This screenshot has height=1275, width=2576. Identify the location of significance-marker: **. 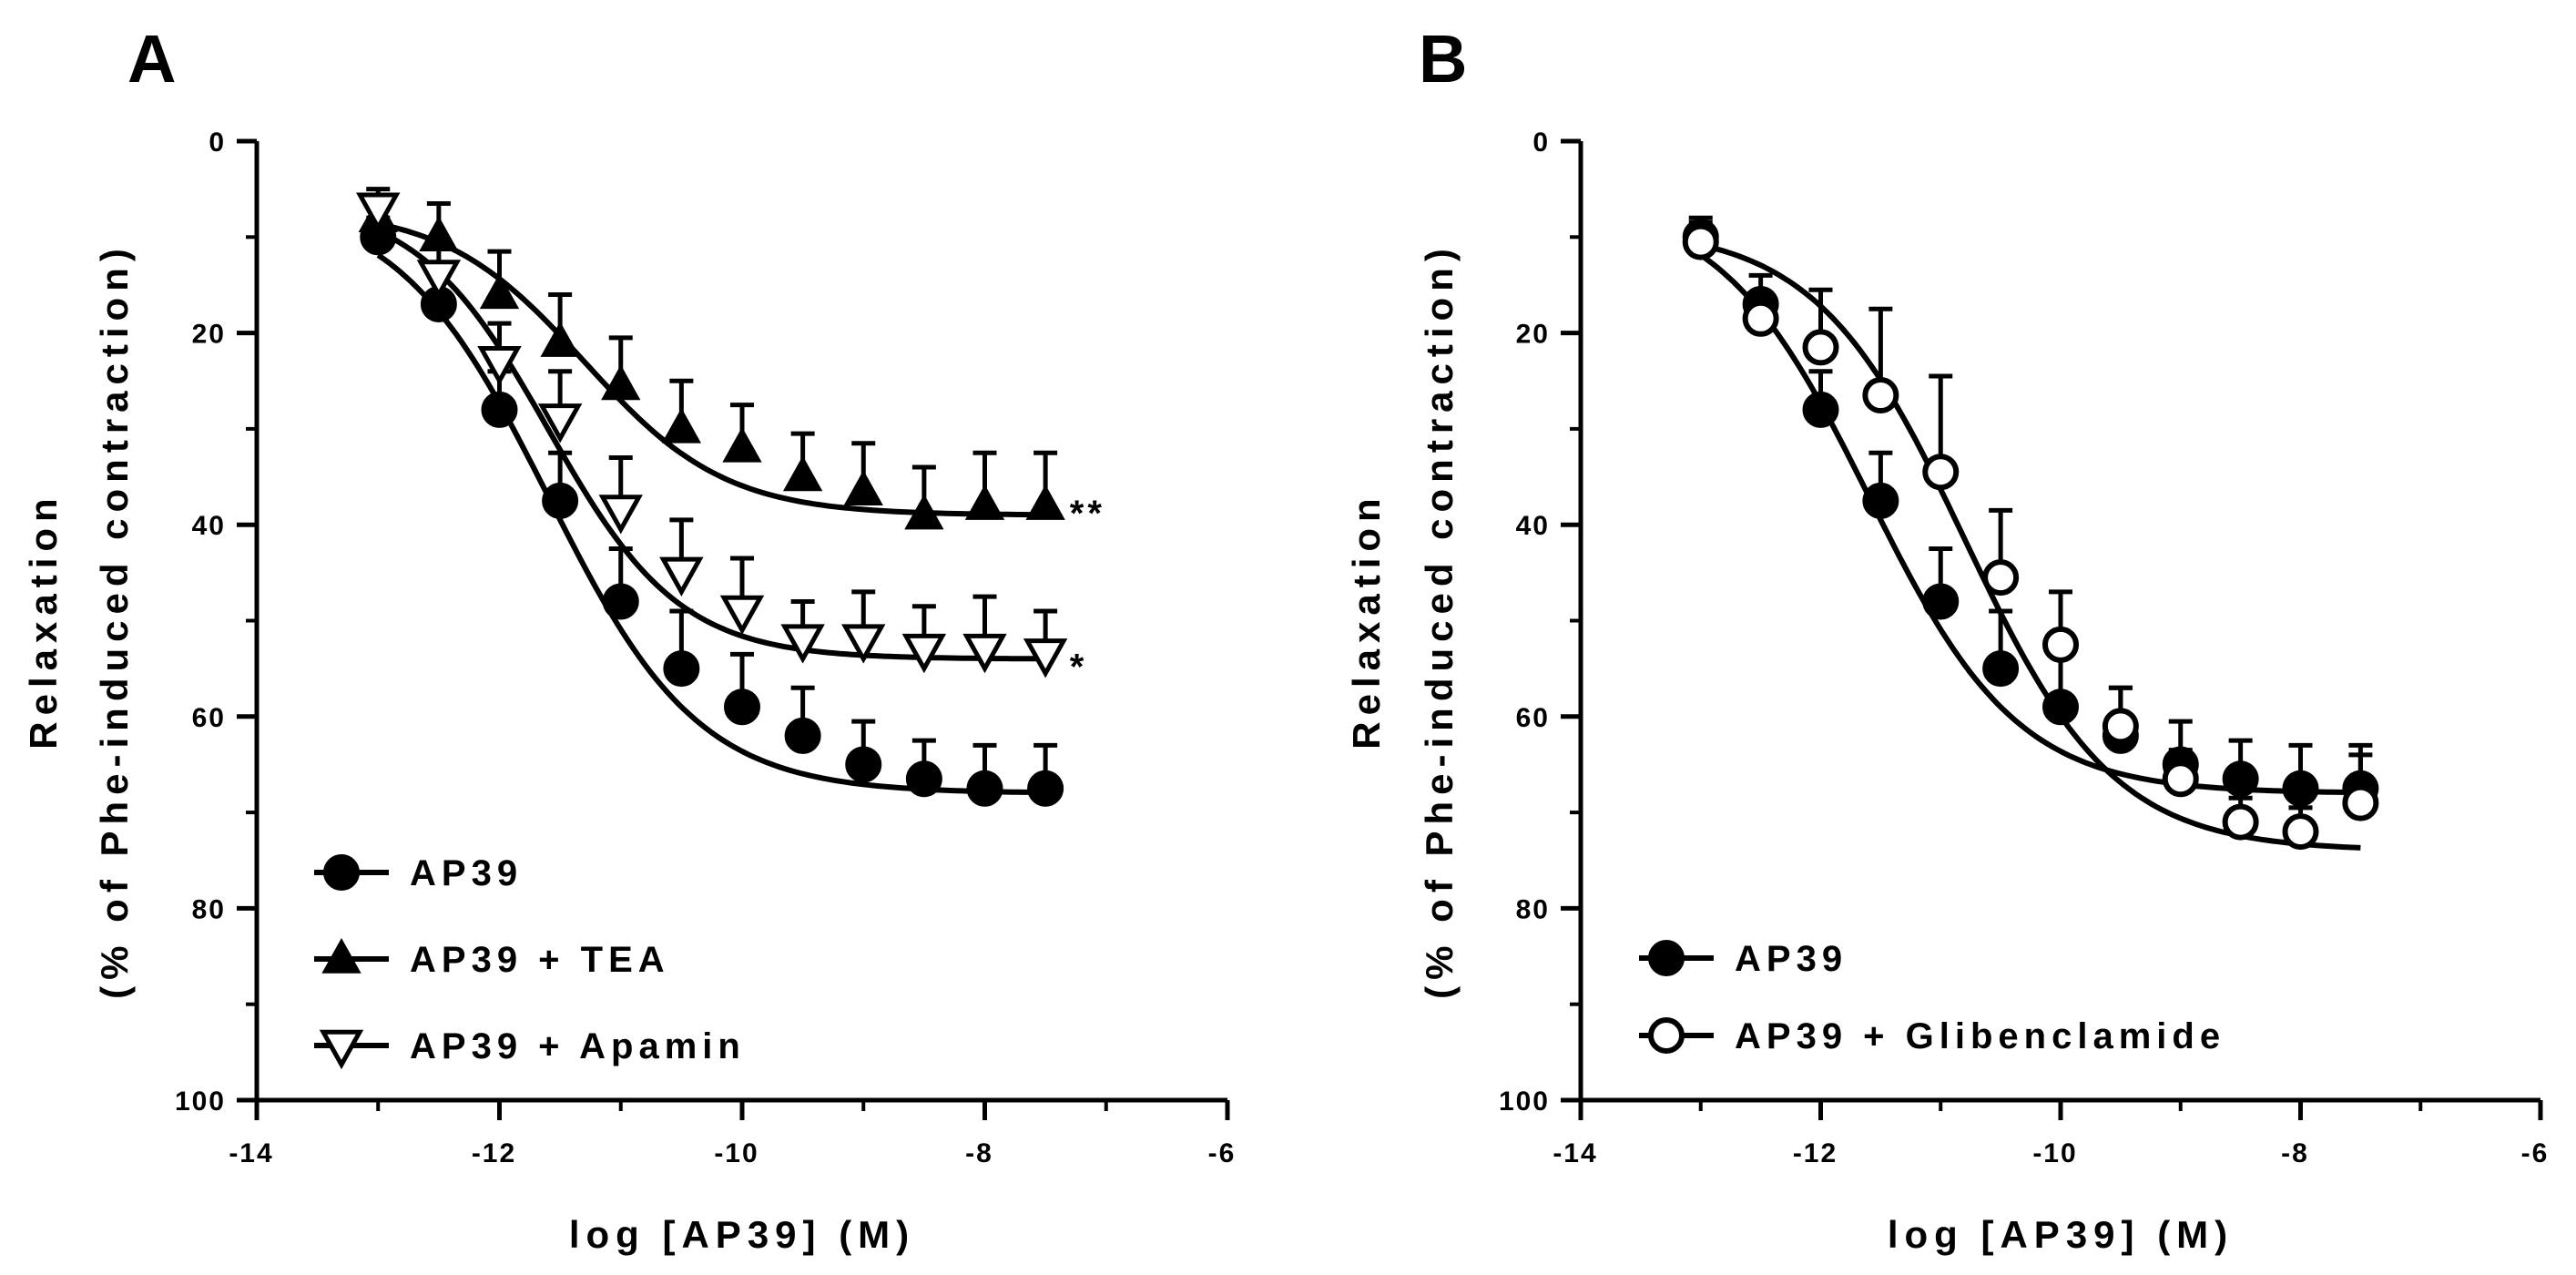
(1087, 514).